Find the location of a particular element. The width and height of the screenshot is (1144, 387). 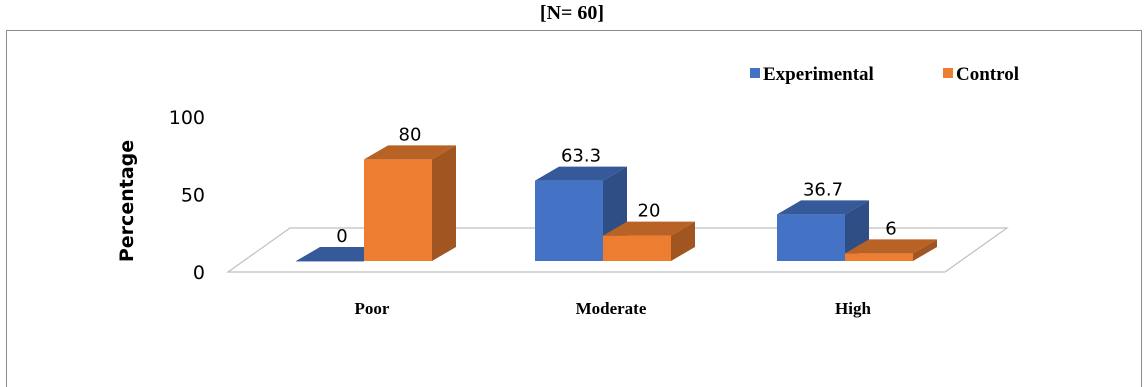

y-tick-label: 0 is located at coordinates (199, 273).